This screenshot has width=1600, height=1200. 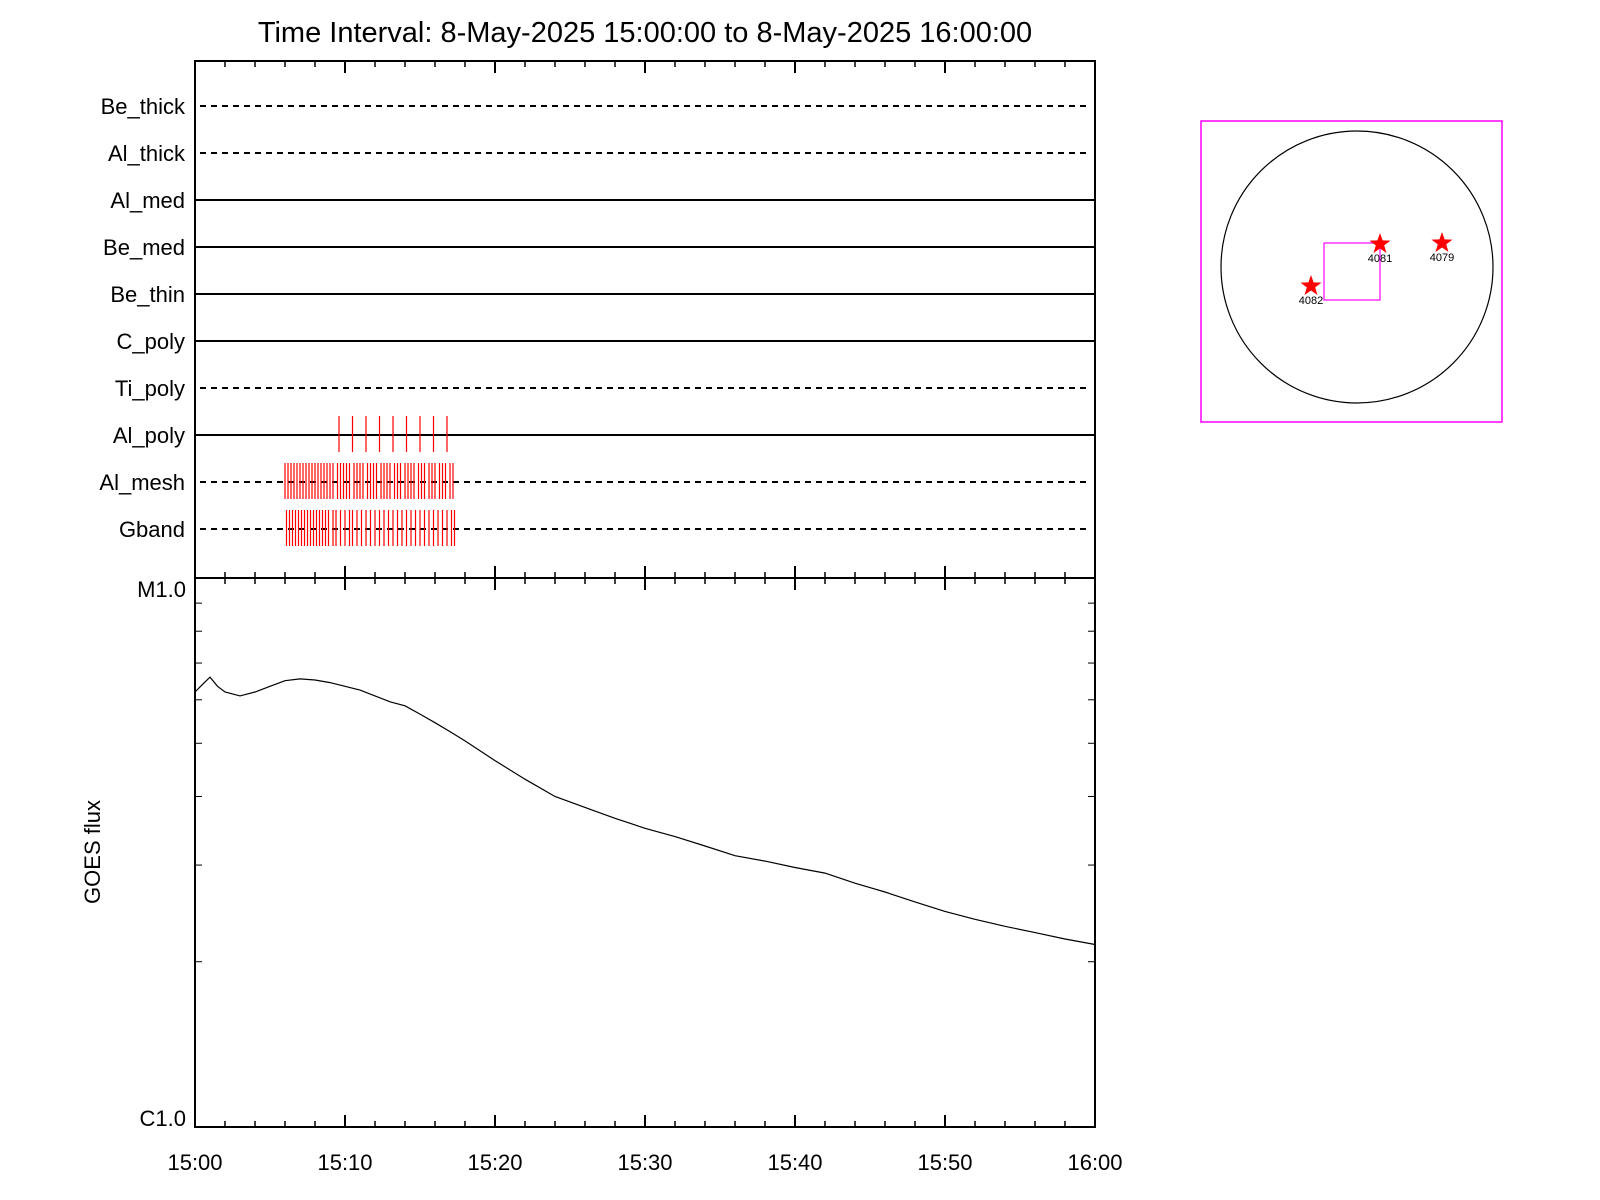 I want to click on row-label: Gband, so click(x=152, y=529).